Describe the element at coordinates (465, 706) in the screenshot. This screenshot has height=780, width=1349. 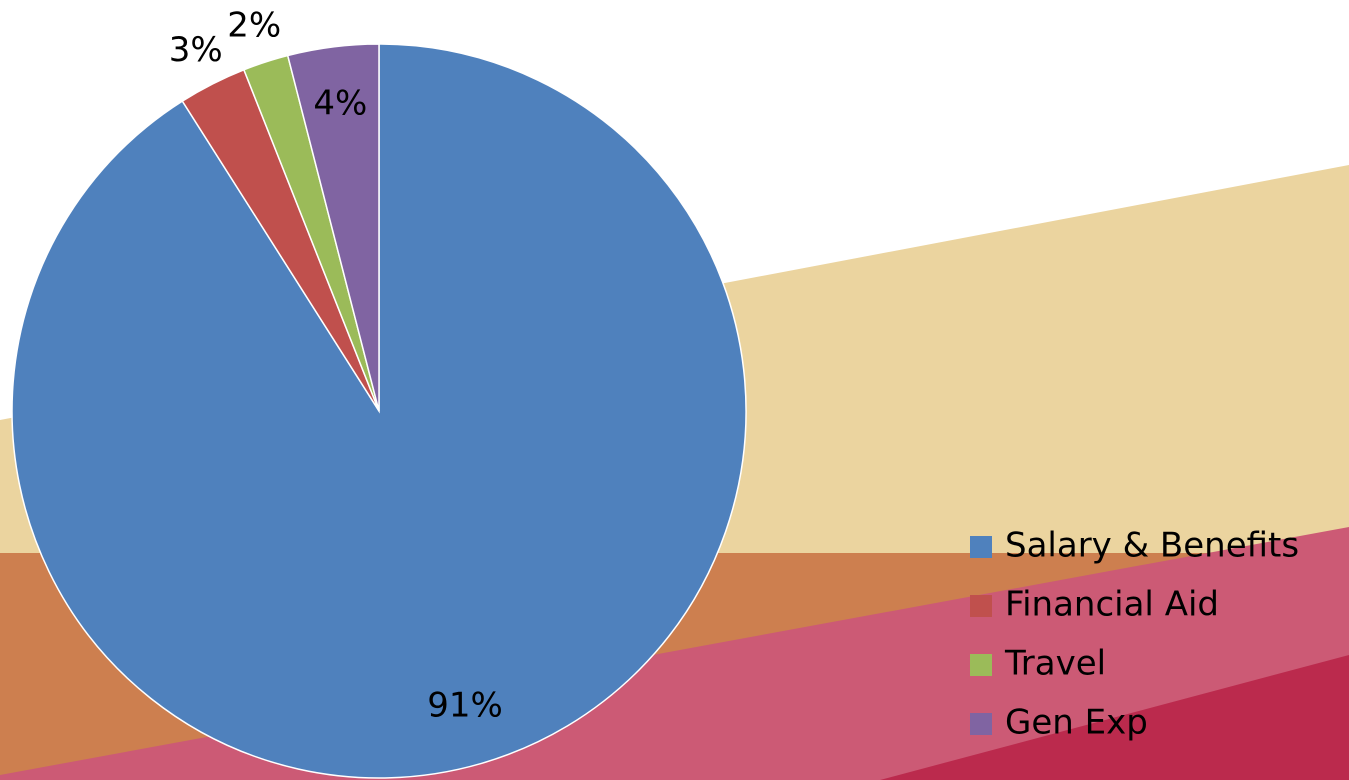
I see `data-label: 91%` at that location.